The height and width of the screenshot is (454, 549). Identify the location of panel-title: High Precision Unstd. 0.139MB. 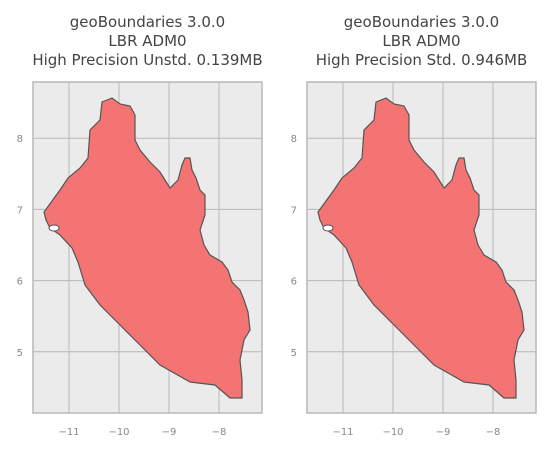
(147, 60).